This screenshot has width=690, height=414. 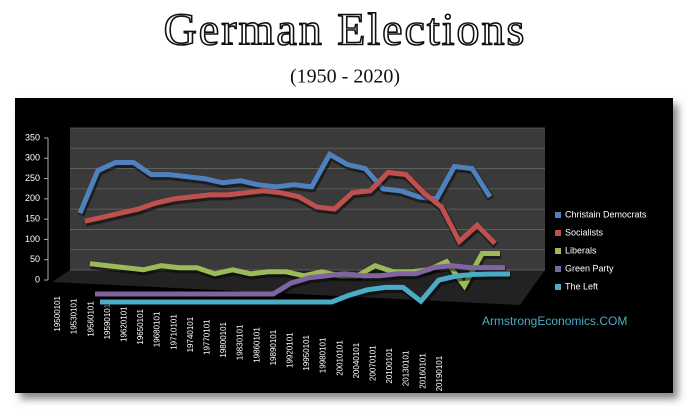 What do you see at coordinates (345, 77) in the screenshot?
I see `chart-subtitle: (1950 - 2020)` at bounding box center [345, 77].